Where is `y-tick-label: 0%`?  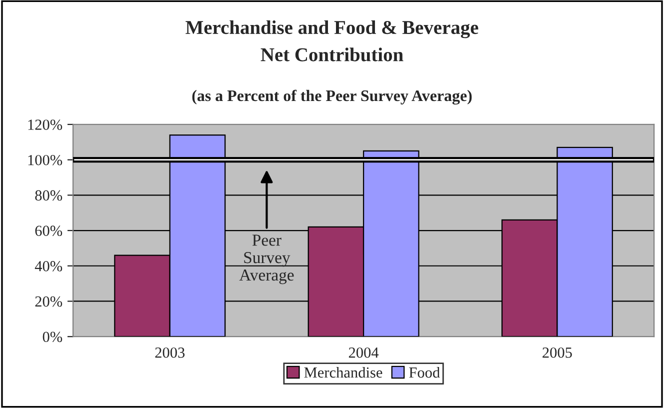 y-tick-label: 0% is located at coordinates (52, 337).